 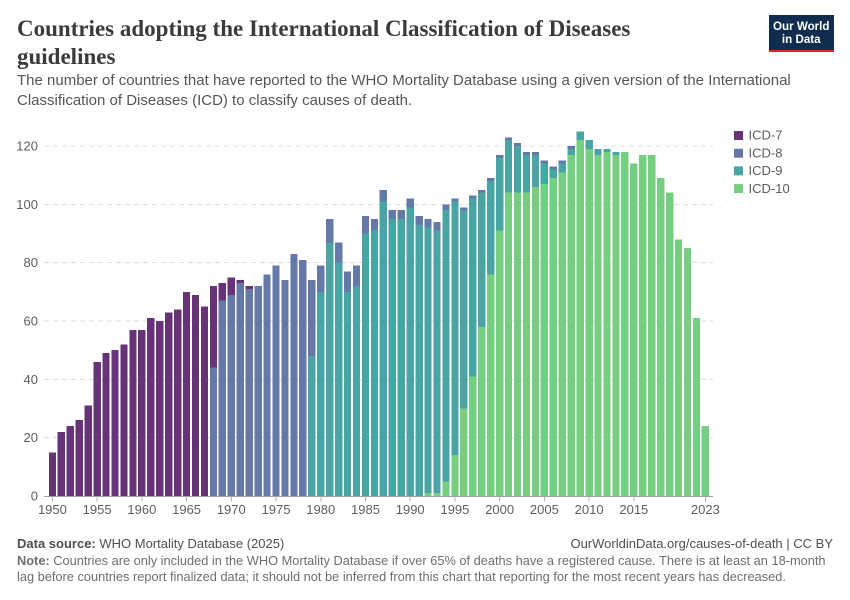 I want to click on svg-text: 2023, so click(x=705, y=509).